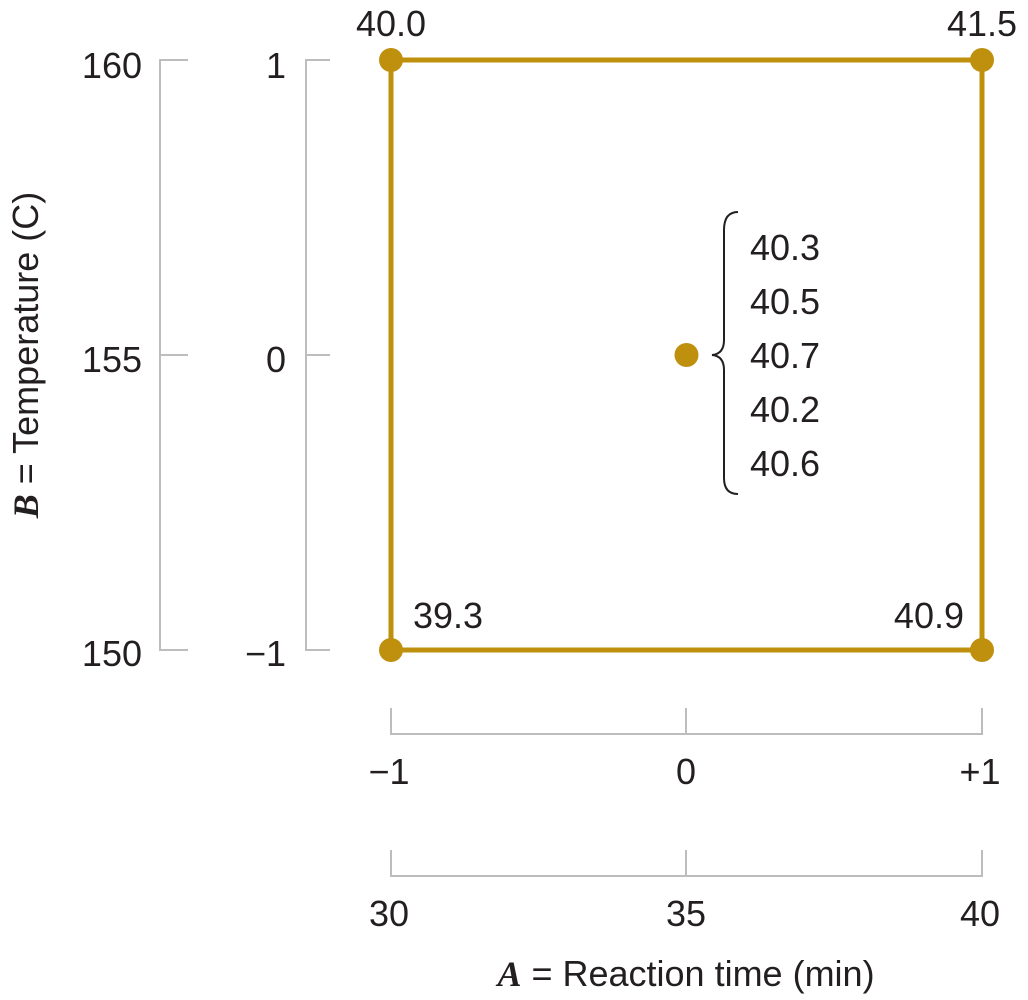 The height and width of the screenshot is (1000, 1028). I want to click on response-value-label: 41.5, so click(982, 23).